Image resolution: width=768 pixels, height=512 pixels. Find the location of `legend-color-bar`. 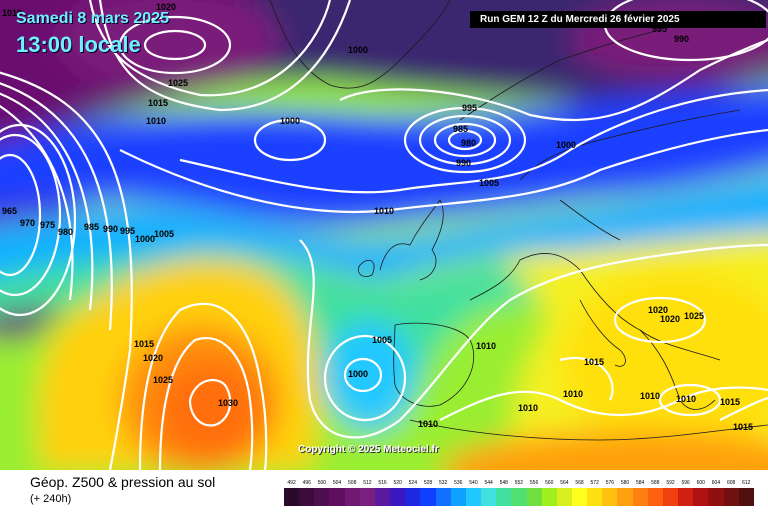

legend-color-bar is located at coordinates (519, 497).